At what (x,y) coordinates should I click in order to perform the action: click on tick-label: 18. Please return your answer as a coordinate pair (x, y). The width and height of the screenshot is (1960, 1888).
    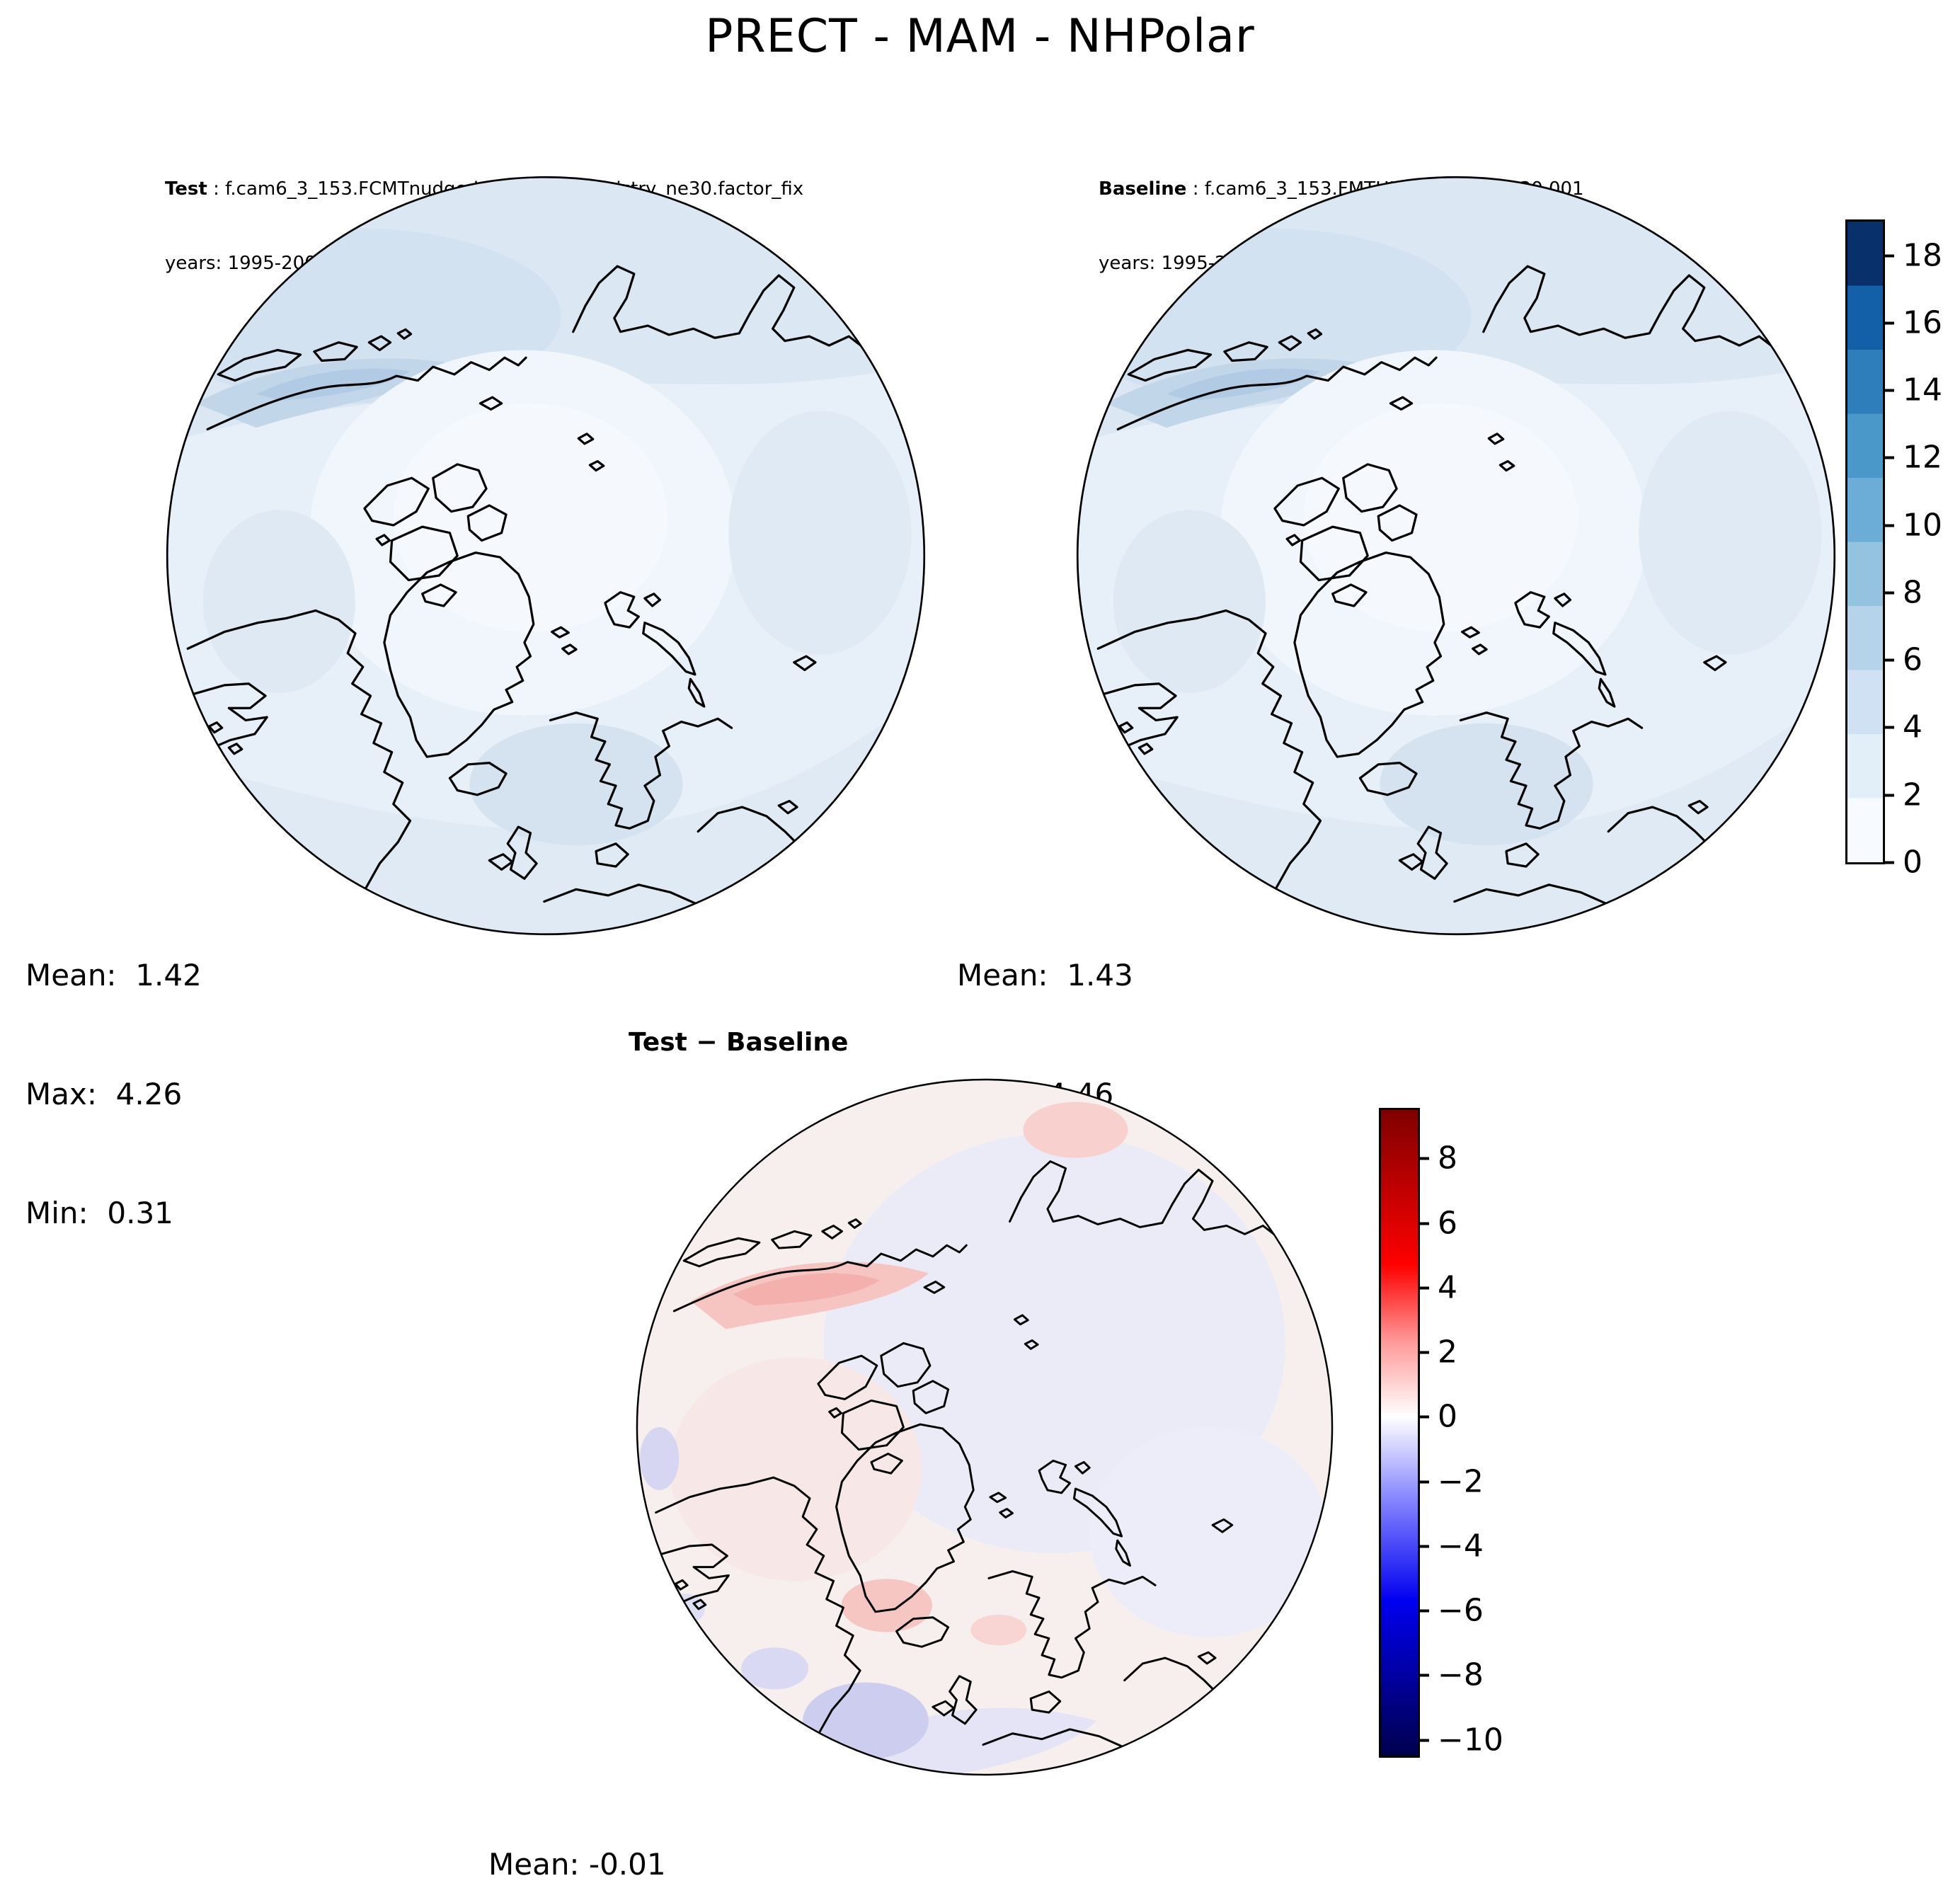
    Looking at the image, I should click on (1922, 256).